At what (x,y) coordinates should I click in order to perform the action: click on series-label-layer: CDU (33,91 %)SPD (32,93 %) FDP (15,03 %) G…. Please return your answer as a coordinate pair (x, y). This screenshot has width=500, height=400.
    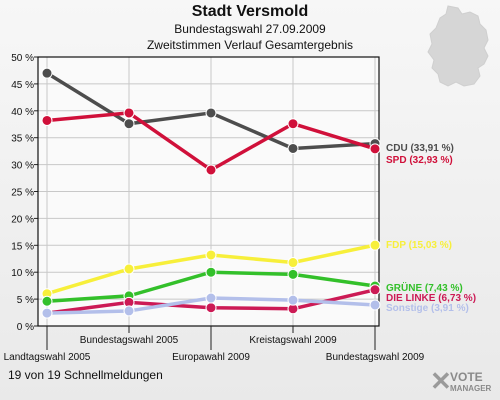
    Looking at the image, I should click on (431, 228).